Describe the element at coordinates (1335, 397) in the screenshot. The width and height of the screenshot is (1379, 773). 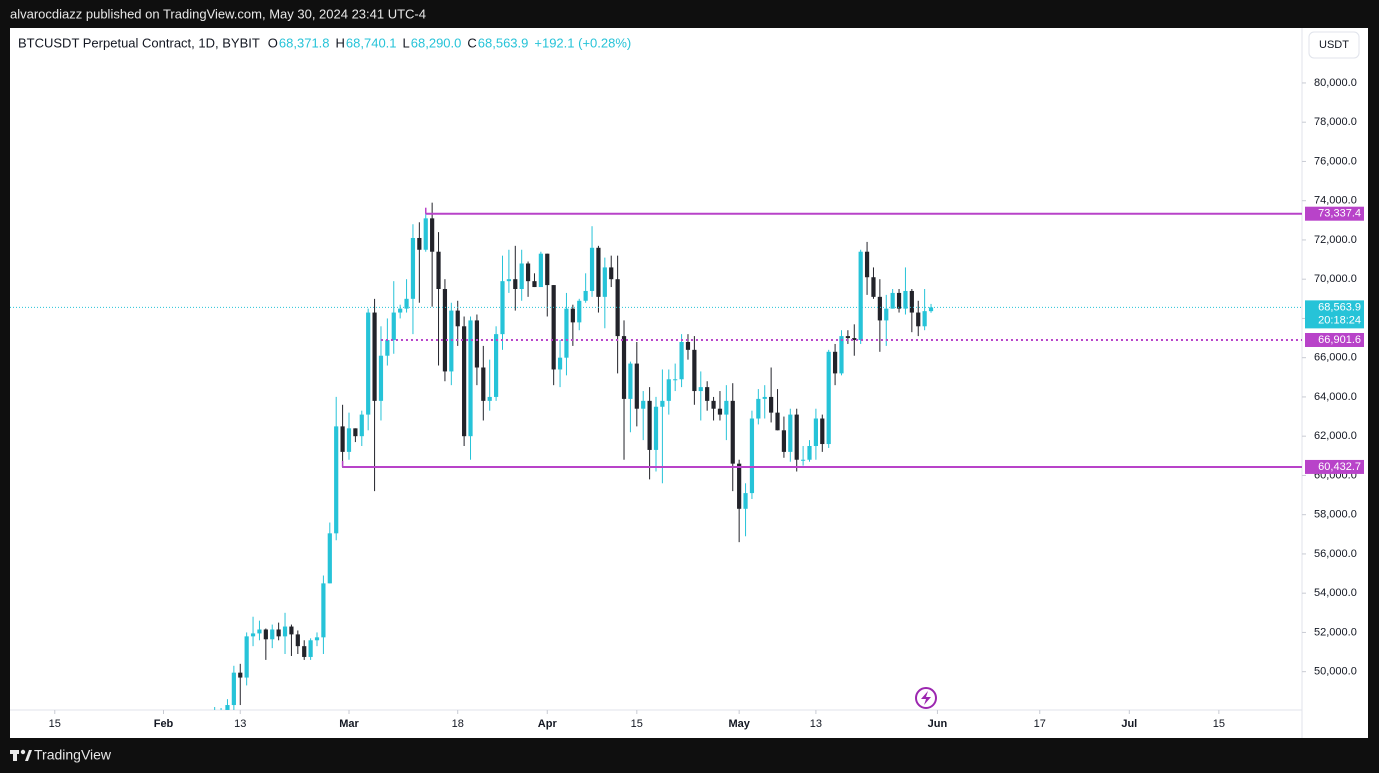
I see `y-tick-label: 64,000.0` at that location.